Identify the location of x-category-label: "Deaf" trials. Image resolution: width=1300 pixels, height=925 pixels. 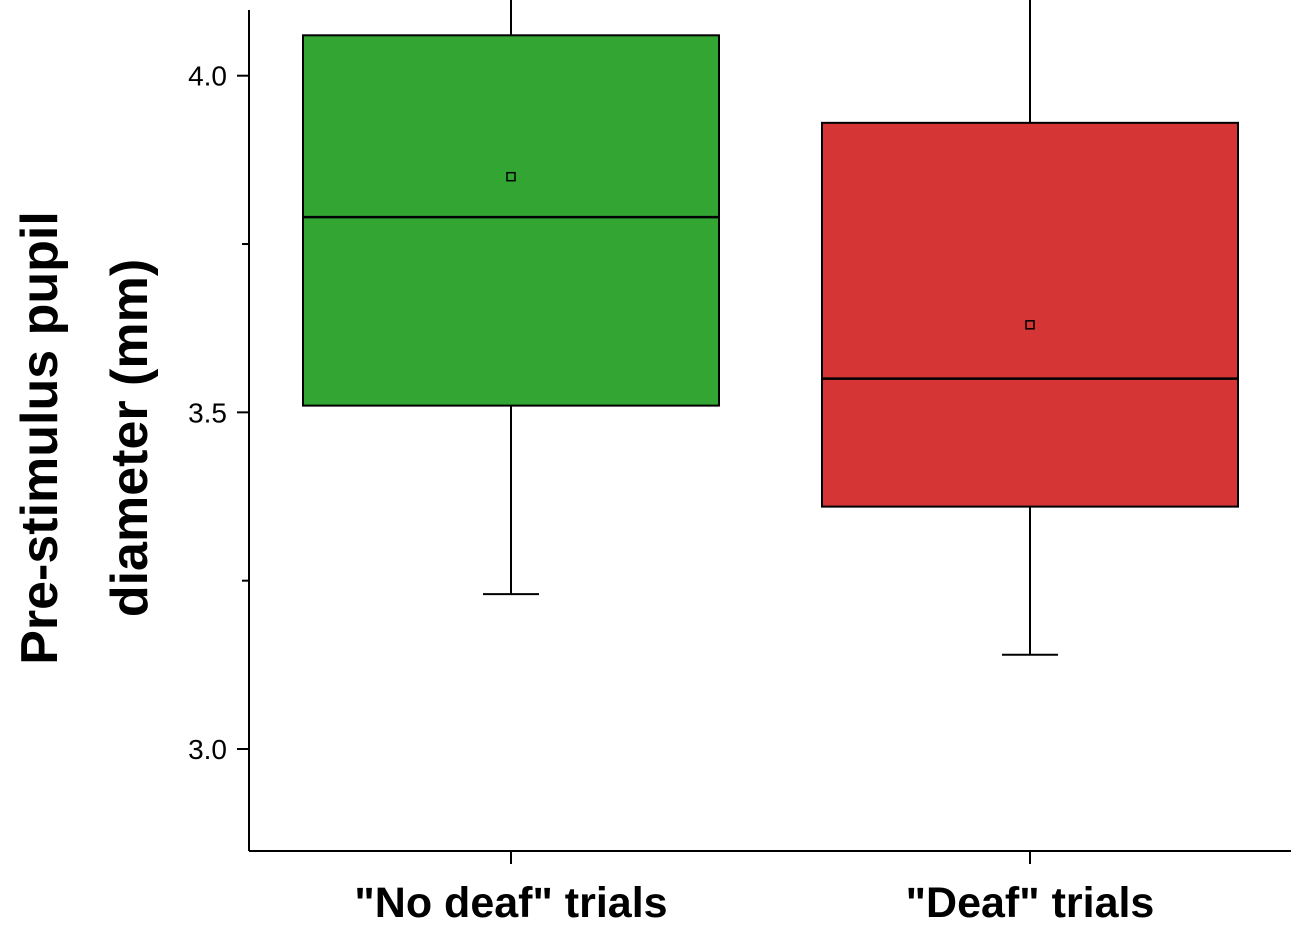
(1030, 902).